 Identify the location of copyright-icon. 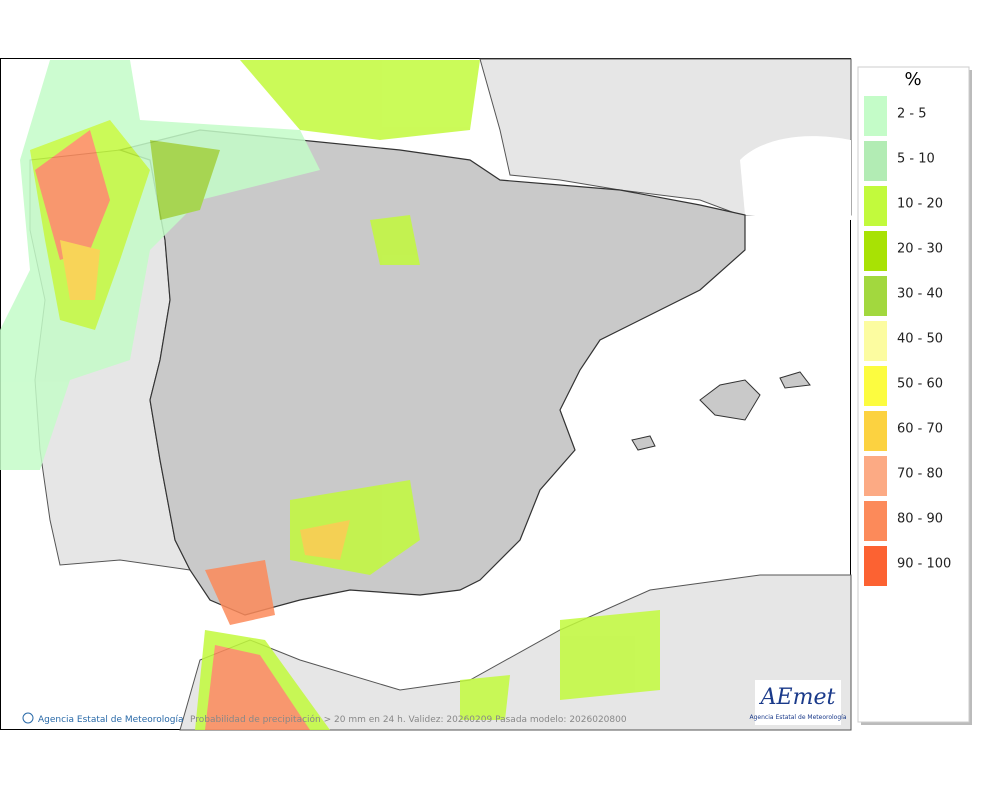
(28, 718).